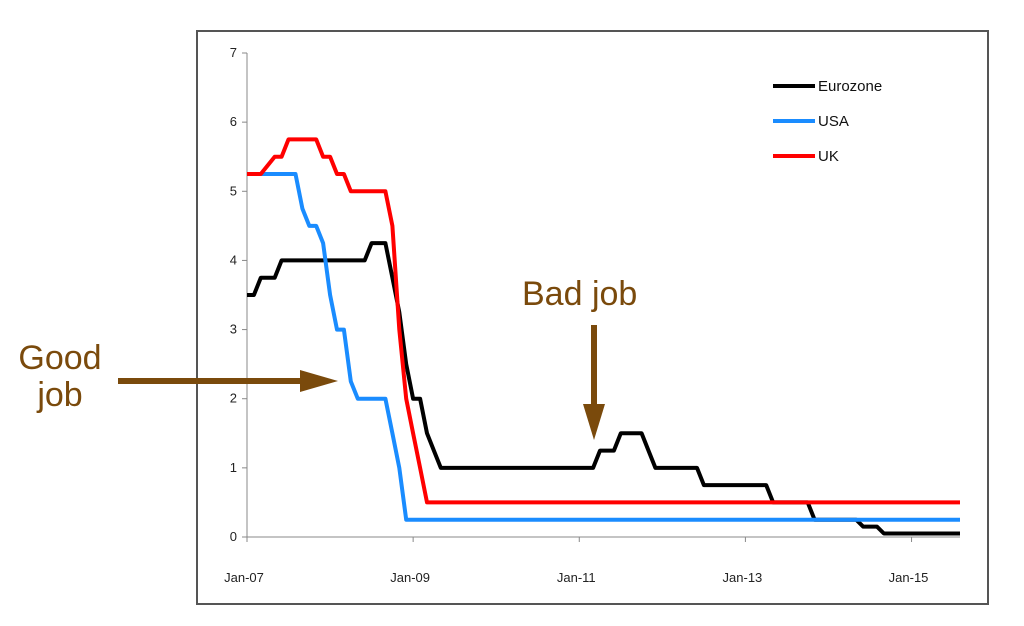 The width and height of the screenshot is (1024, 626). I want to click on y-tick-label: 1, so click(233, 467).